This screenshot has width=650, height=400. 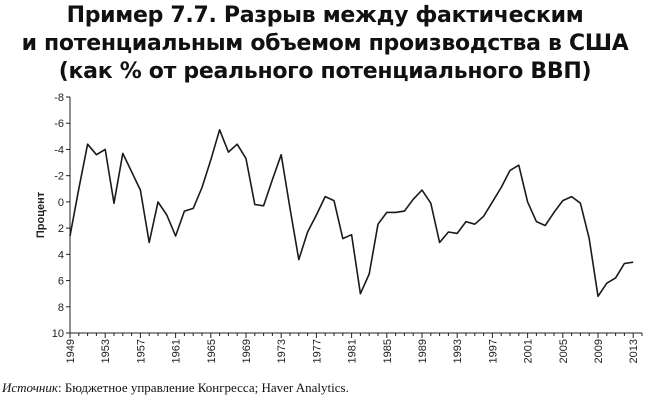 I want to click on x-tick-label: 1985, so click(x=388, y=351).